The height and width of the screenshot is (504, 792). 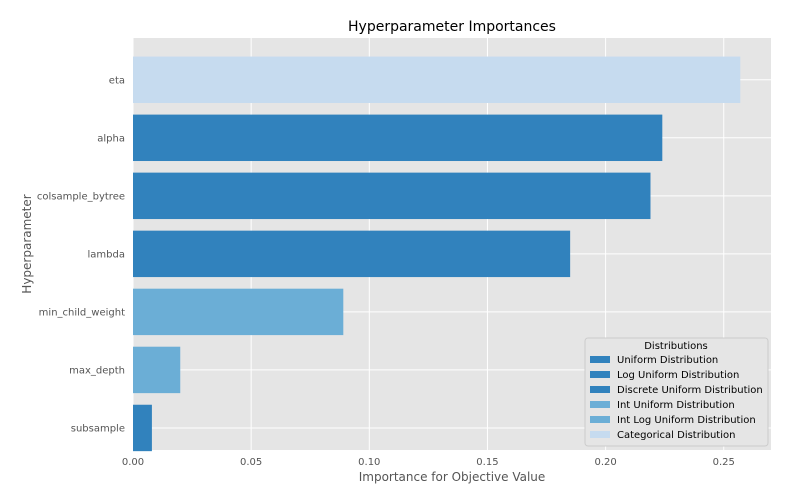 What do you see at coordinates (452, 27) in the screenshot?
I see `chart-title: Hyperparameter Importances` at bounding box center [452, 27].